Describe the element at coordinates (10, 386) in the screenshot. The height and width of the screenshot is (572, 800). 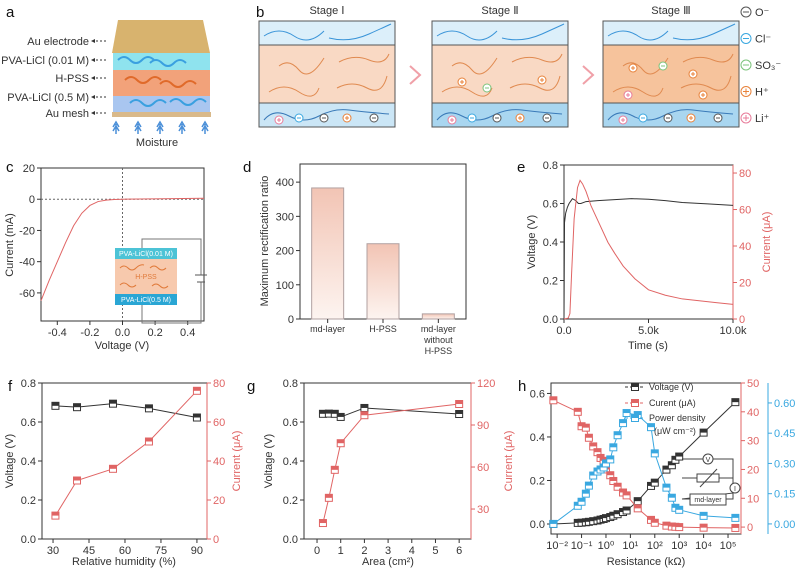
I see `panel-label-f: f` at that location.